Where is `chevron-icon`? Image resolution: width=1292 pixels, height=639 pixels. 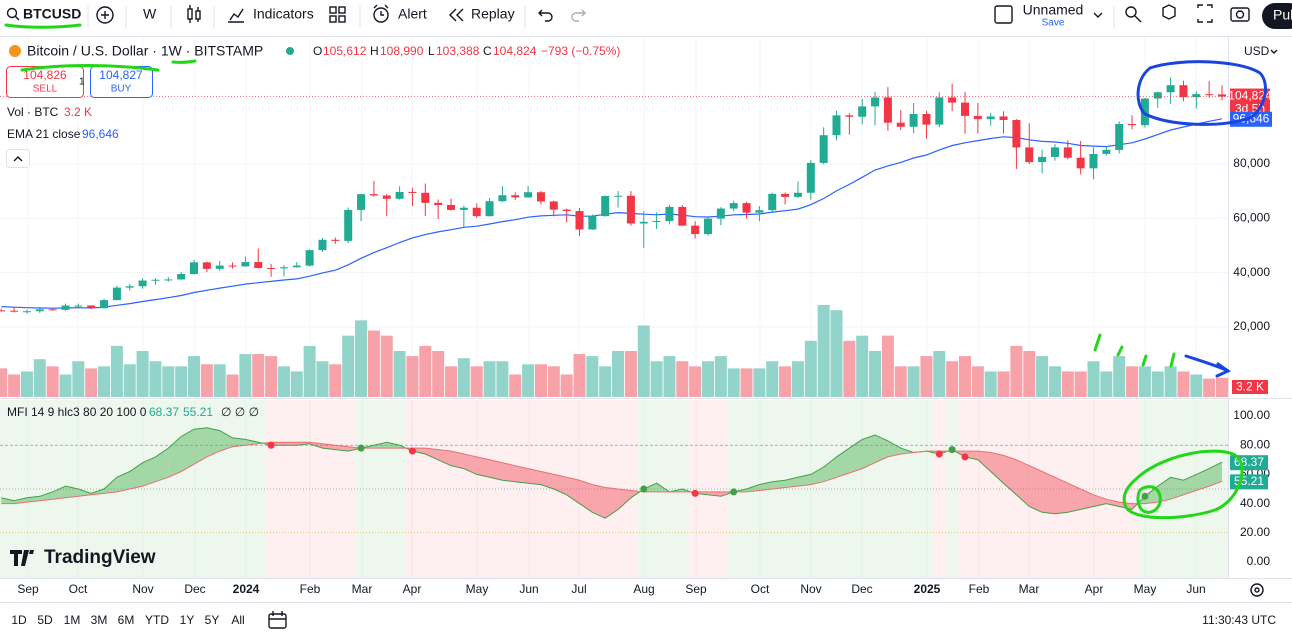 chevron-icon is located at coordinates (18, 159).